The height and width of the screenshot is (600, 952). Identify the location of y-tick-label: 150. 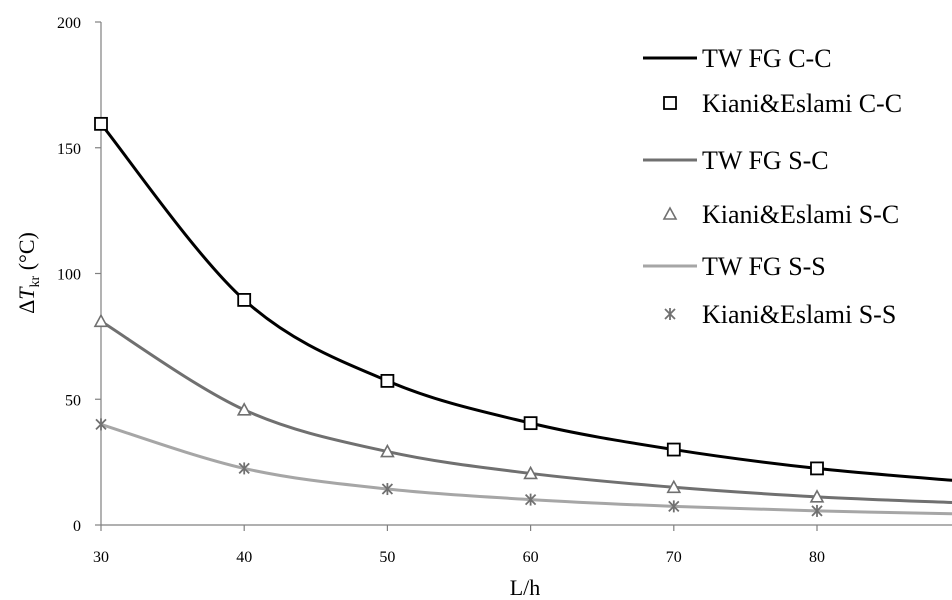
(69, 149).